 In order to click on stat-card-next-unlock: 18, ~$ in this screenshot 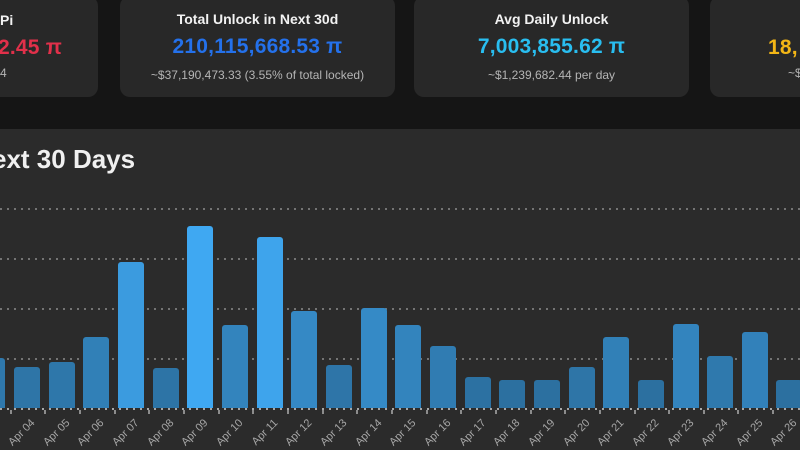, I will do `click(755, 48)`.